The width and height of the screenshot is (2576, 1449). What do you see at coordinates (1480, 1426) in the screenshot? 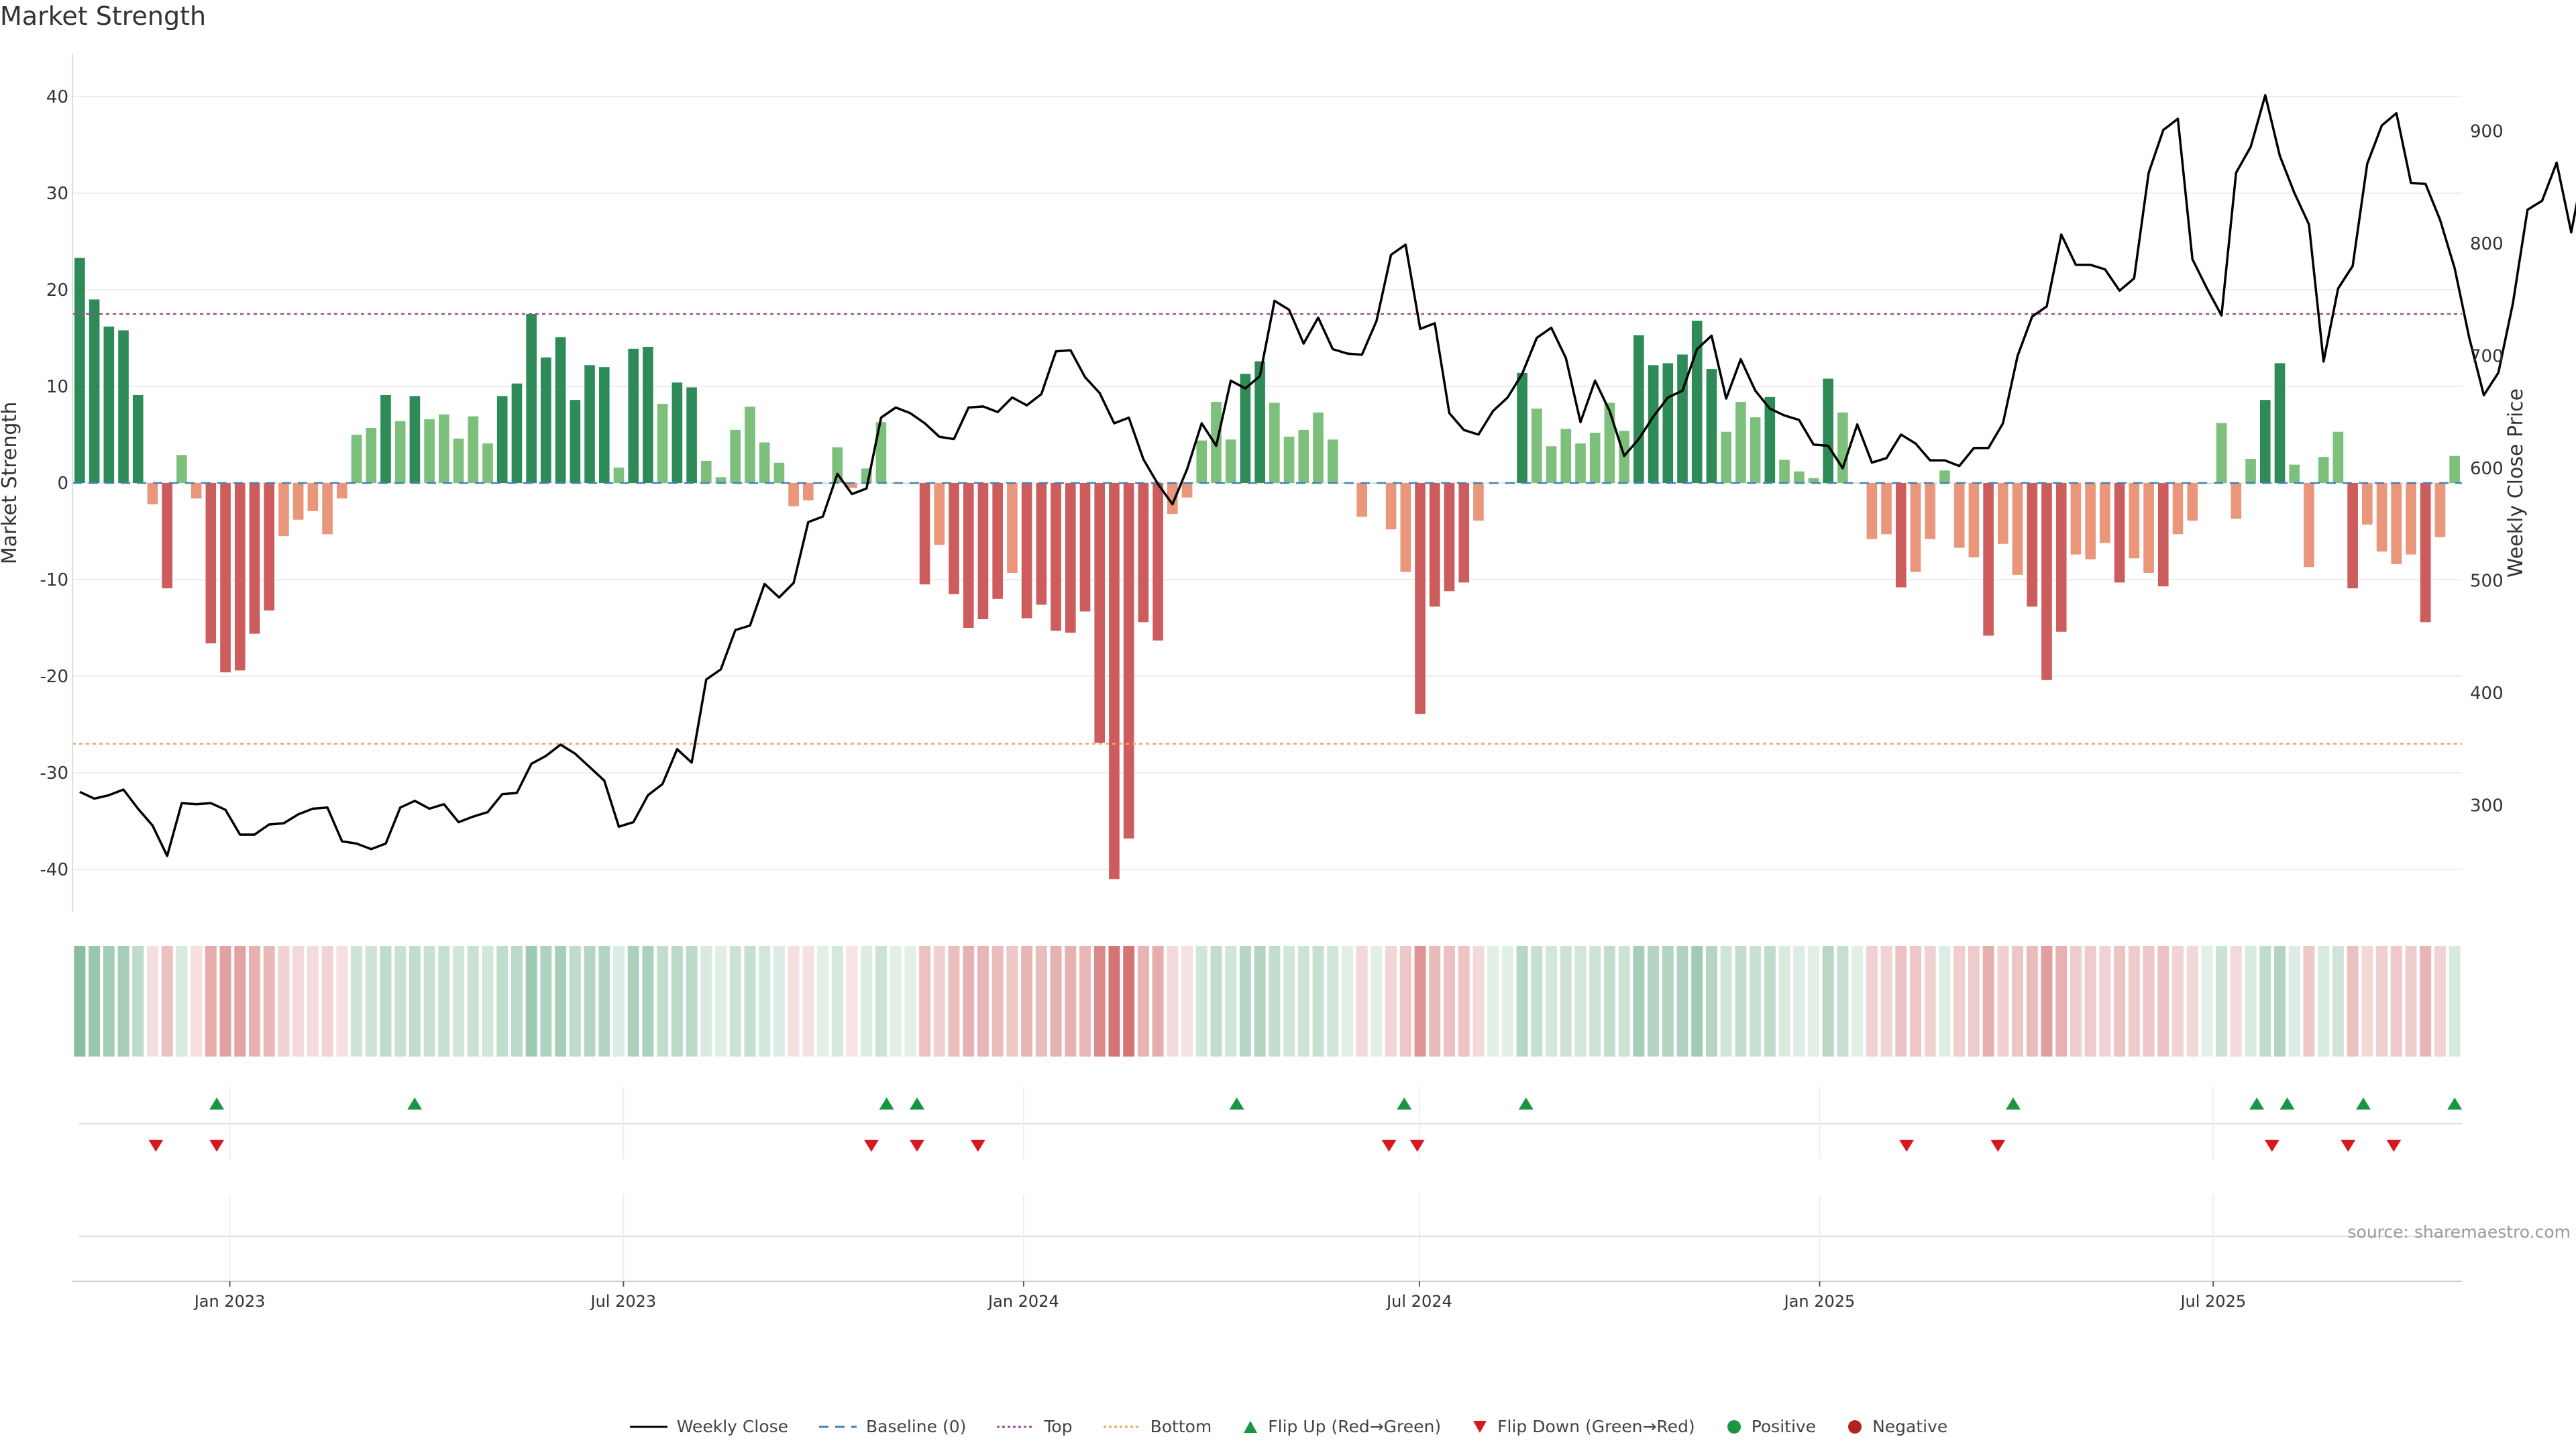
I see `triangle-down-icon` at bounding box center [1480, 1426].